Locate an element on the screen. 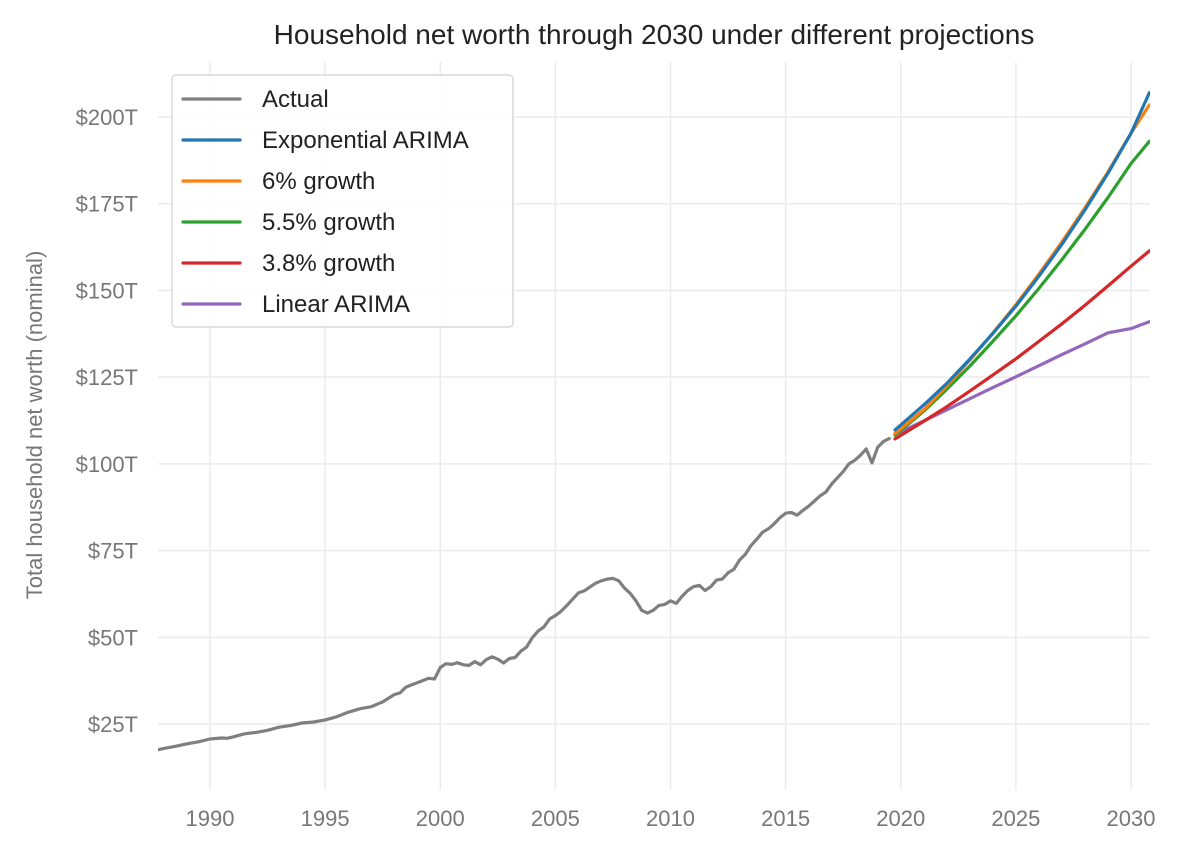  x-tick-label: 1990 is located at coordinates (210, 818).